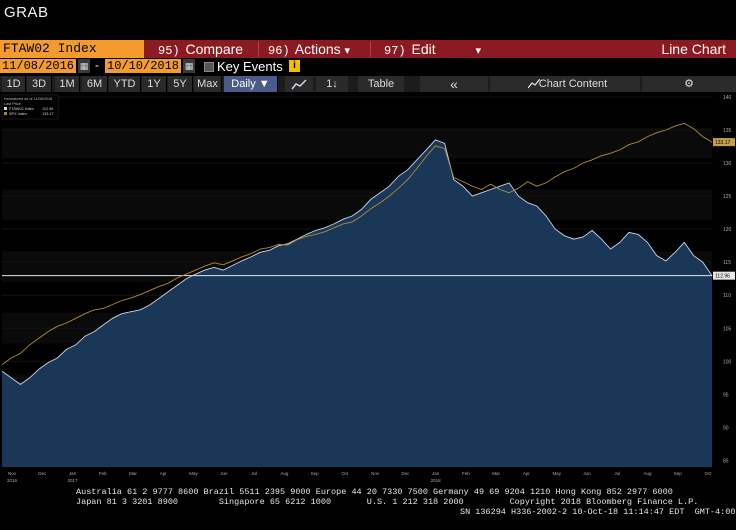 The height and width of the screenshot is (530, 736). What do you see at coordinates (726, 428) in the screenshot?
I see `y-tick-label: 90` at bounding box center [726, 428].